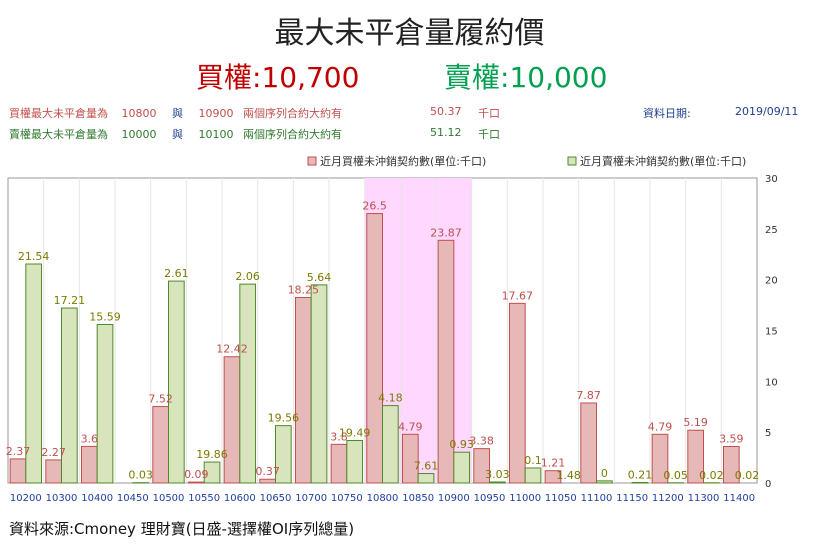 The image size is (819, 548). I want to click on call-info-text: 兩個序列合約大約有, so click(292, 113).